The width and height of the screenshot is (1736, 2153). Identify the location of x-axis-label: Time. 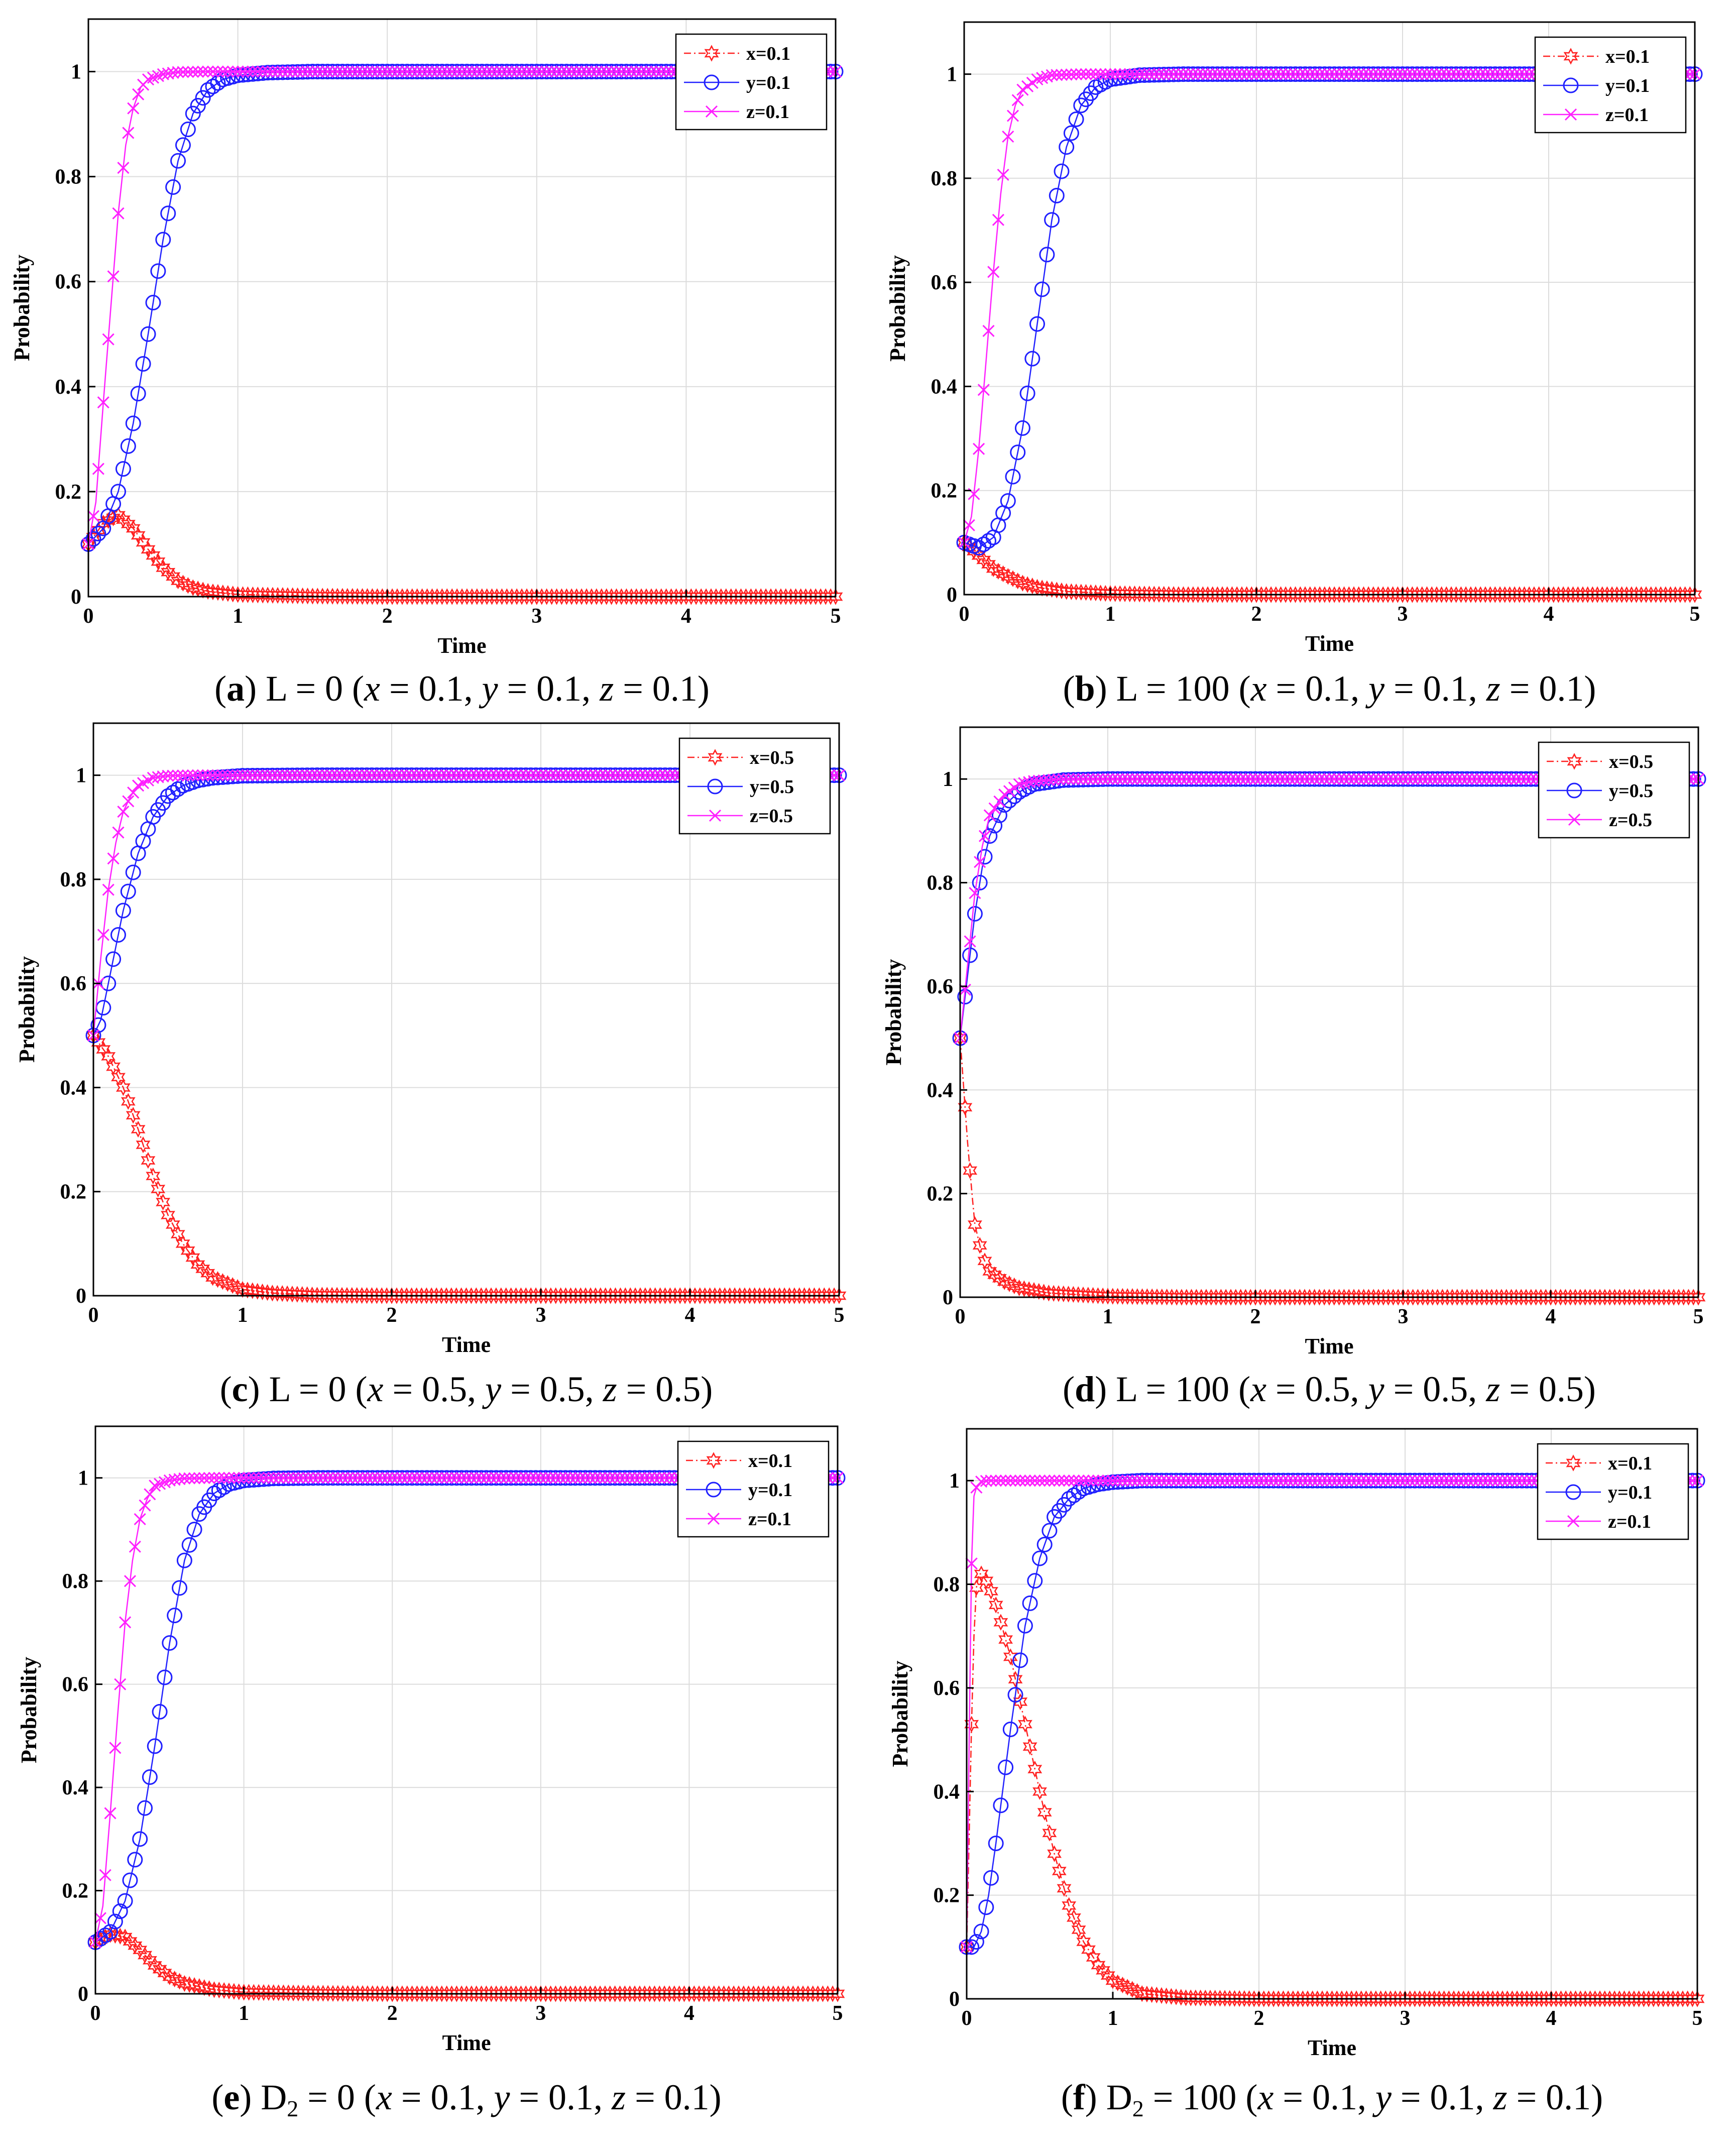
(467, 2042).